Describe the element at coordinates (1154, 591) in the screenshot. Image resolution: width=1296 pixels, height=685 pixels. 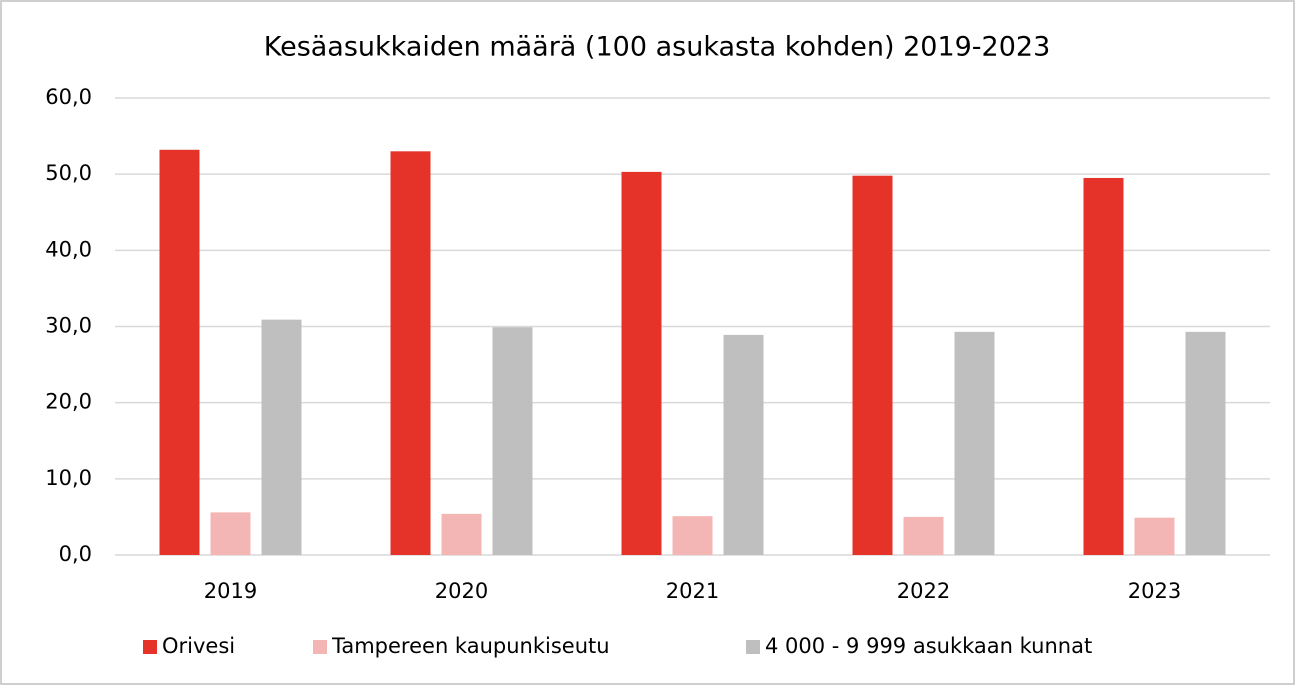
I see `x-tick-label: 2023` at that location.